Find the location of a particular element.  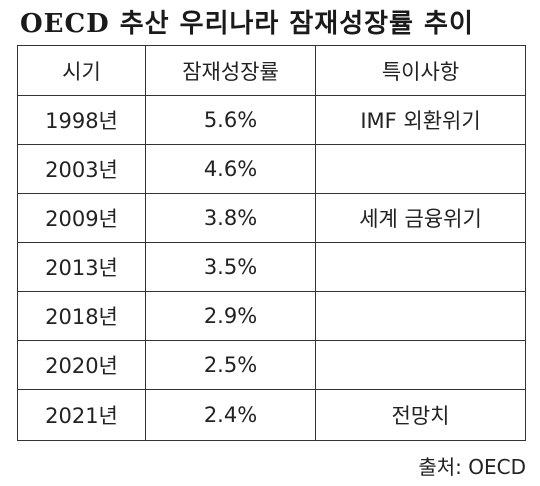

period-cell: 2018년 is located at coordinates (81, 316).